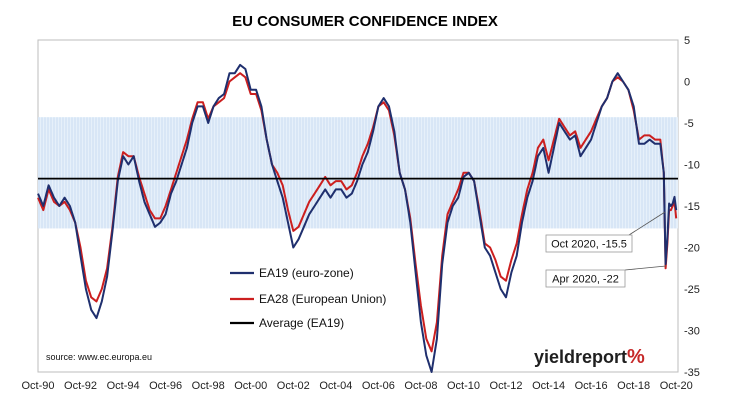 The width and height of the screenshot is (730, 400). Describe the element at coordinates (208, 386) in the screenshot. I see `x-tick-label: Oct-98` at that location.